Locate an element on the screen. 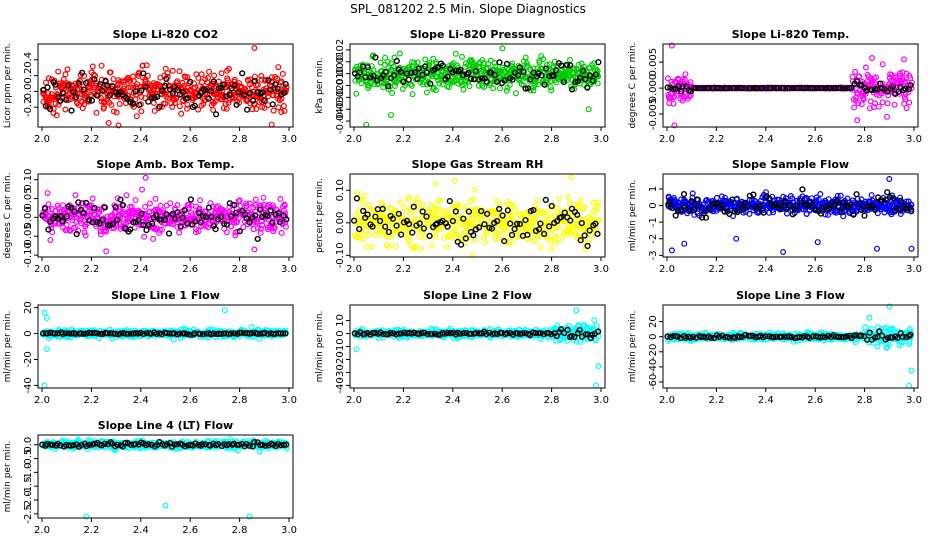 This screenshot has height=540, width=936. y-axis-label: percent per min. is located at coordinates (320, 215).